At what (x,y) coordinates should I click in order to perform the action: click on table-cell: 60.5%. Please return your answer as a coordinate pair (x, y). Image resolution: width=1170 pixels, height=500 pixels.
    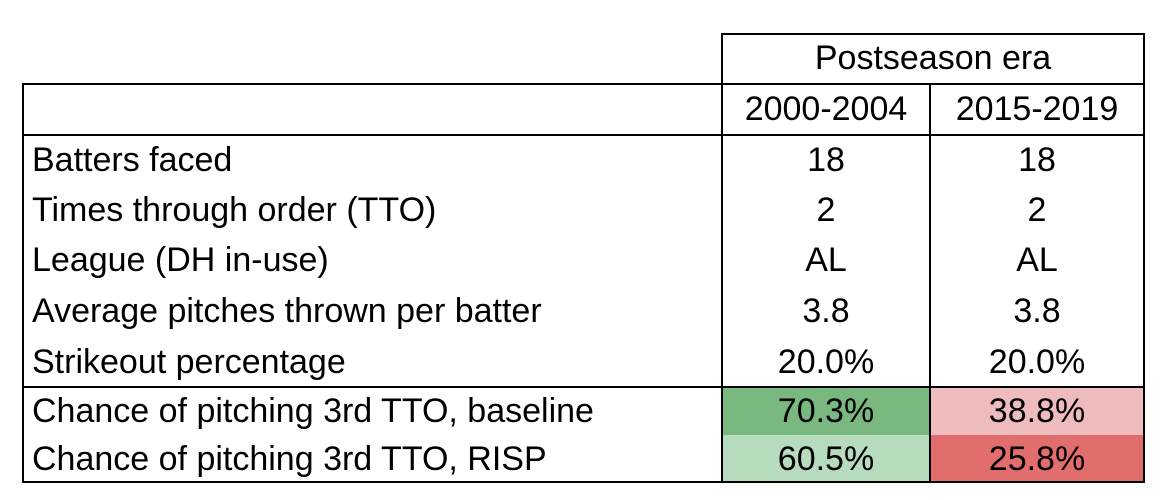
    Looking at the image, I should click on (826, 458).